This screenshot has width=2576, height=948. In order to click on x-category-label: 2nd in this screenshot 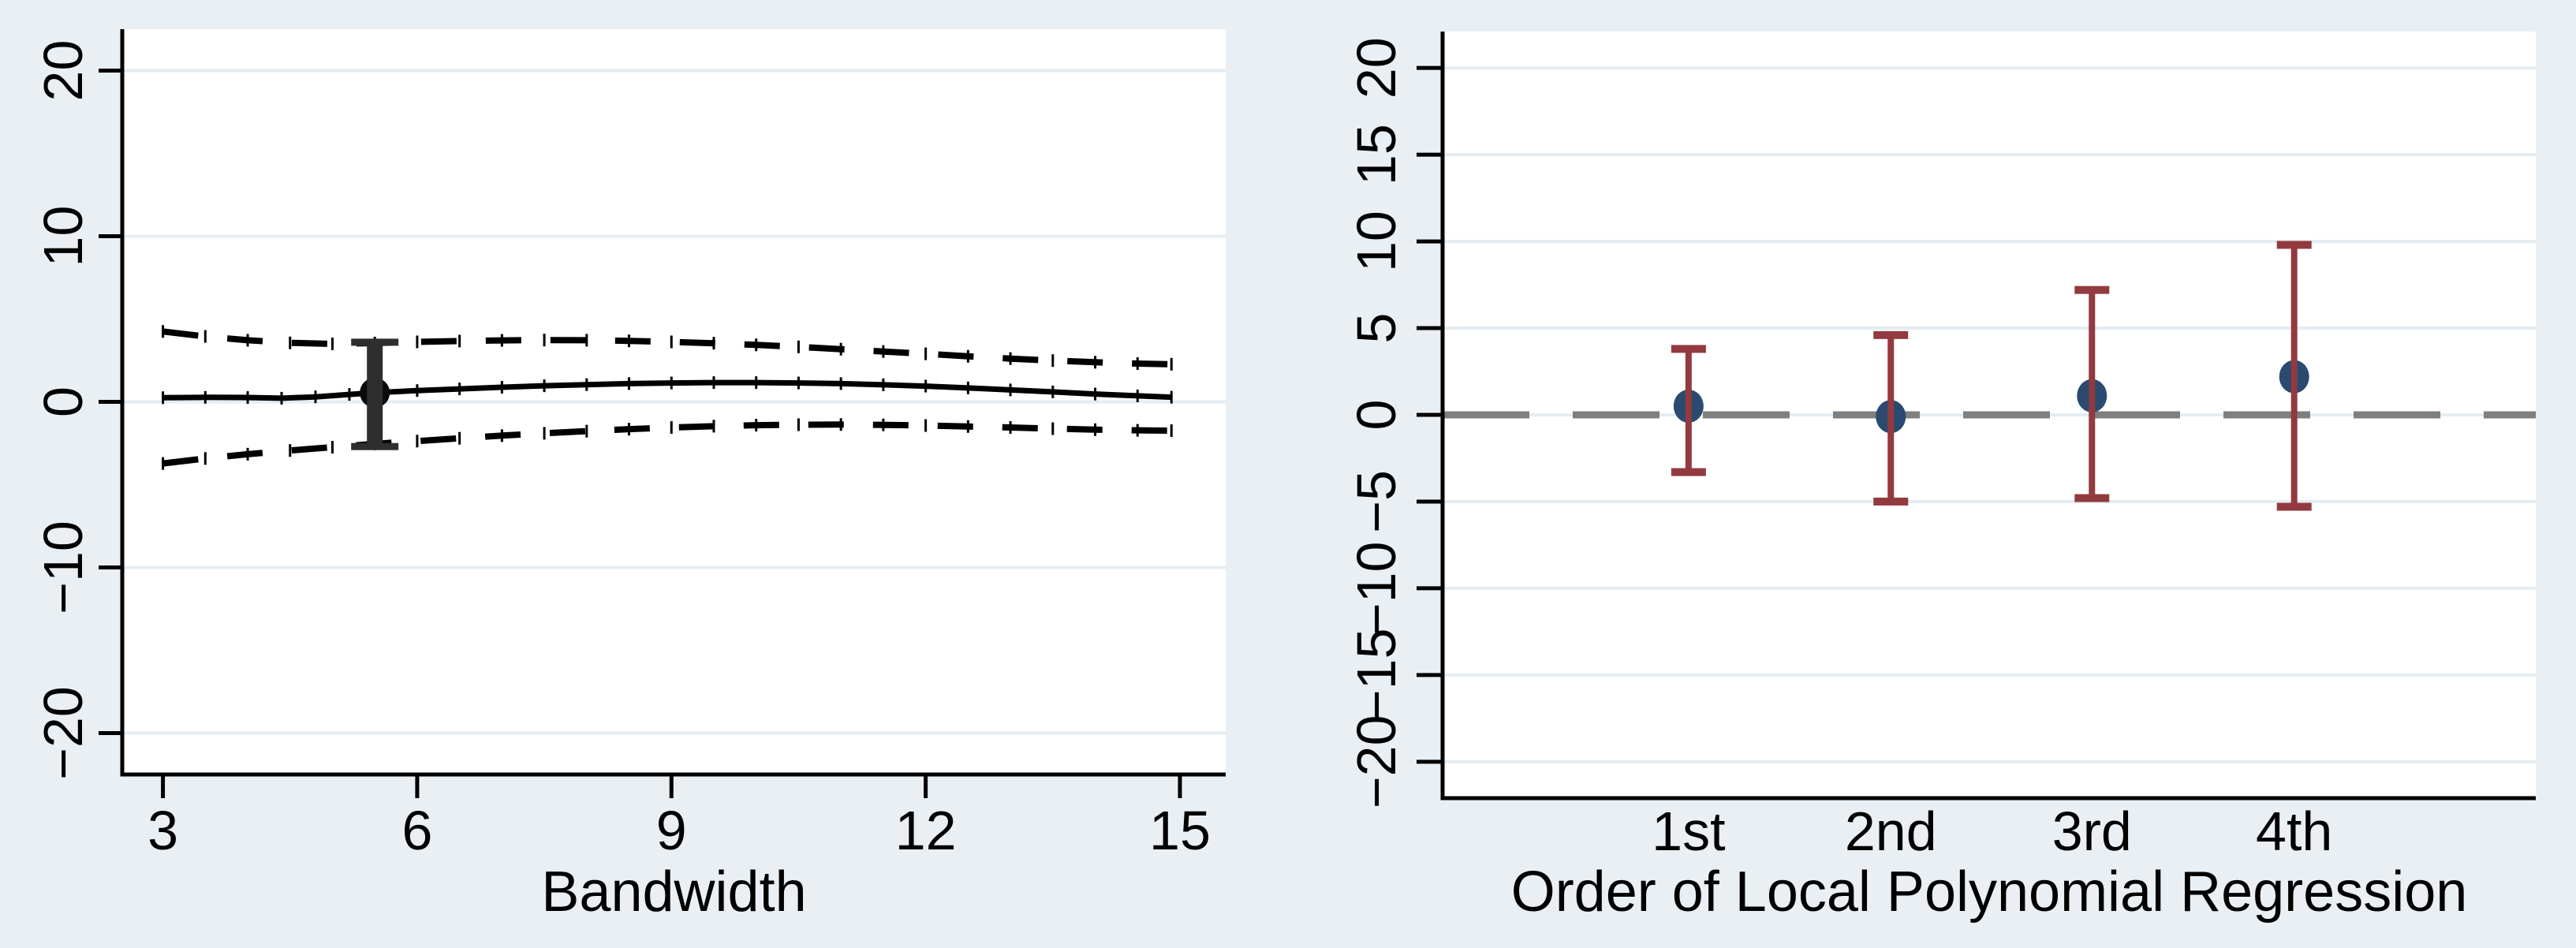, I will do `click(1891, 831)`.